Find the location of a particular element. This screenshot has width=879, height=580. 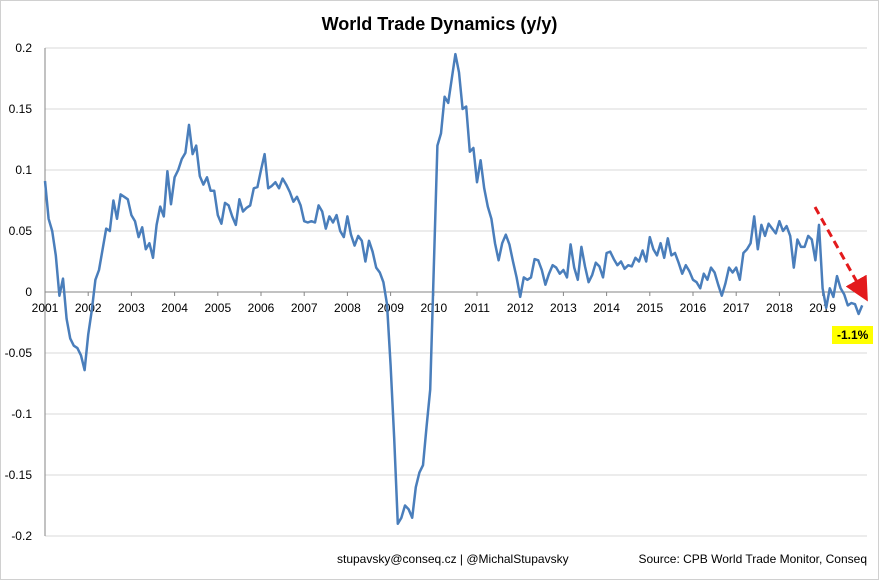

x-tick-label: 2017 is located at coordinates (736, 308).